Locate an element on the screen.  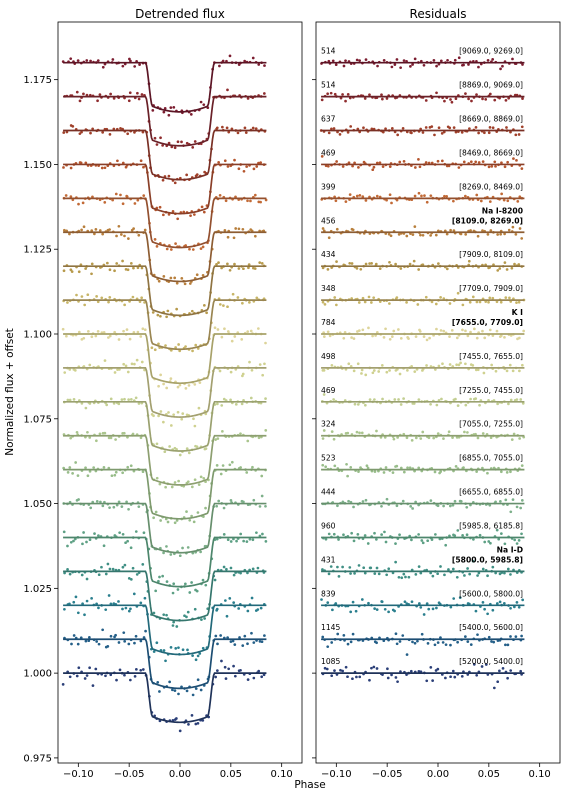
x-tick-label: 0.10 is located at coordinates (282, 774).